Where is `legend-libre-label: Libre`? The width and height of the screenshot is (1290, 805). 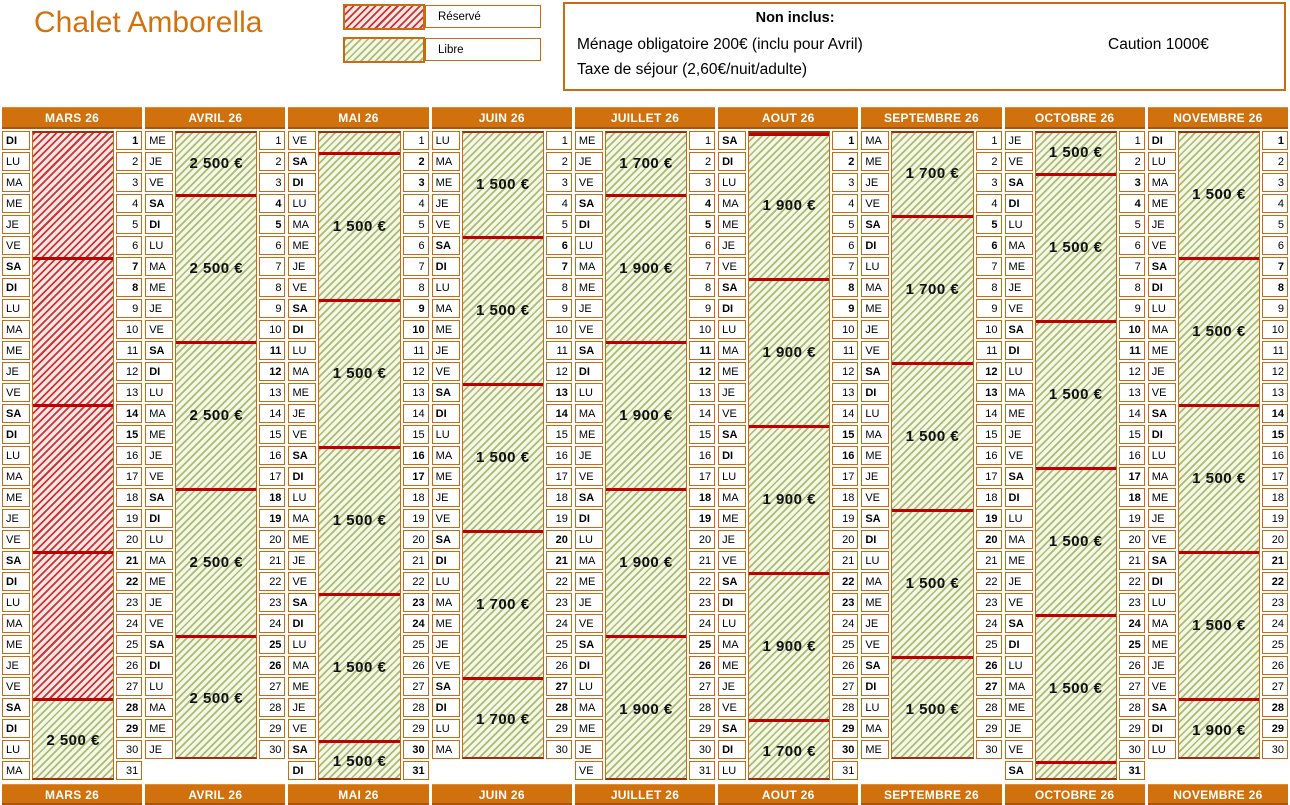 legend-libre-label: Libre is located at coordinates (483, 49).